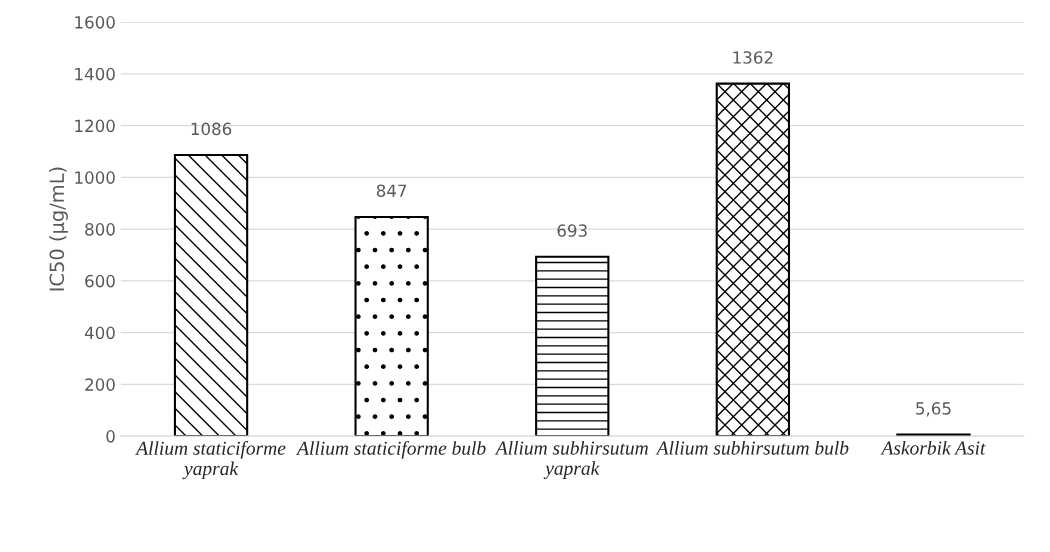  Describe the element at coordinates (933, 409) in the screenshot. I see `data-label: 5,65` at that location.